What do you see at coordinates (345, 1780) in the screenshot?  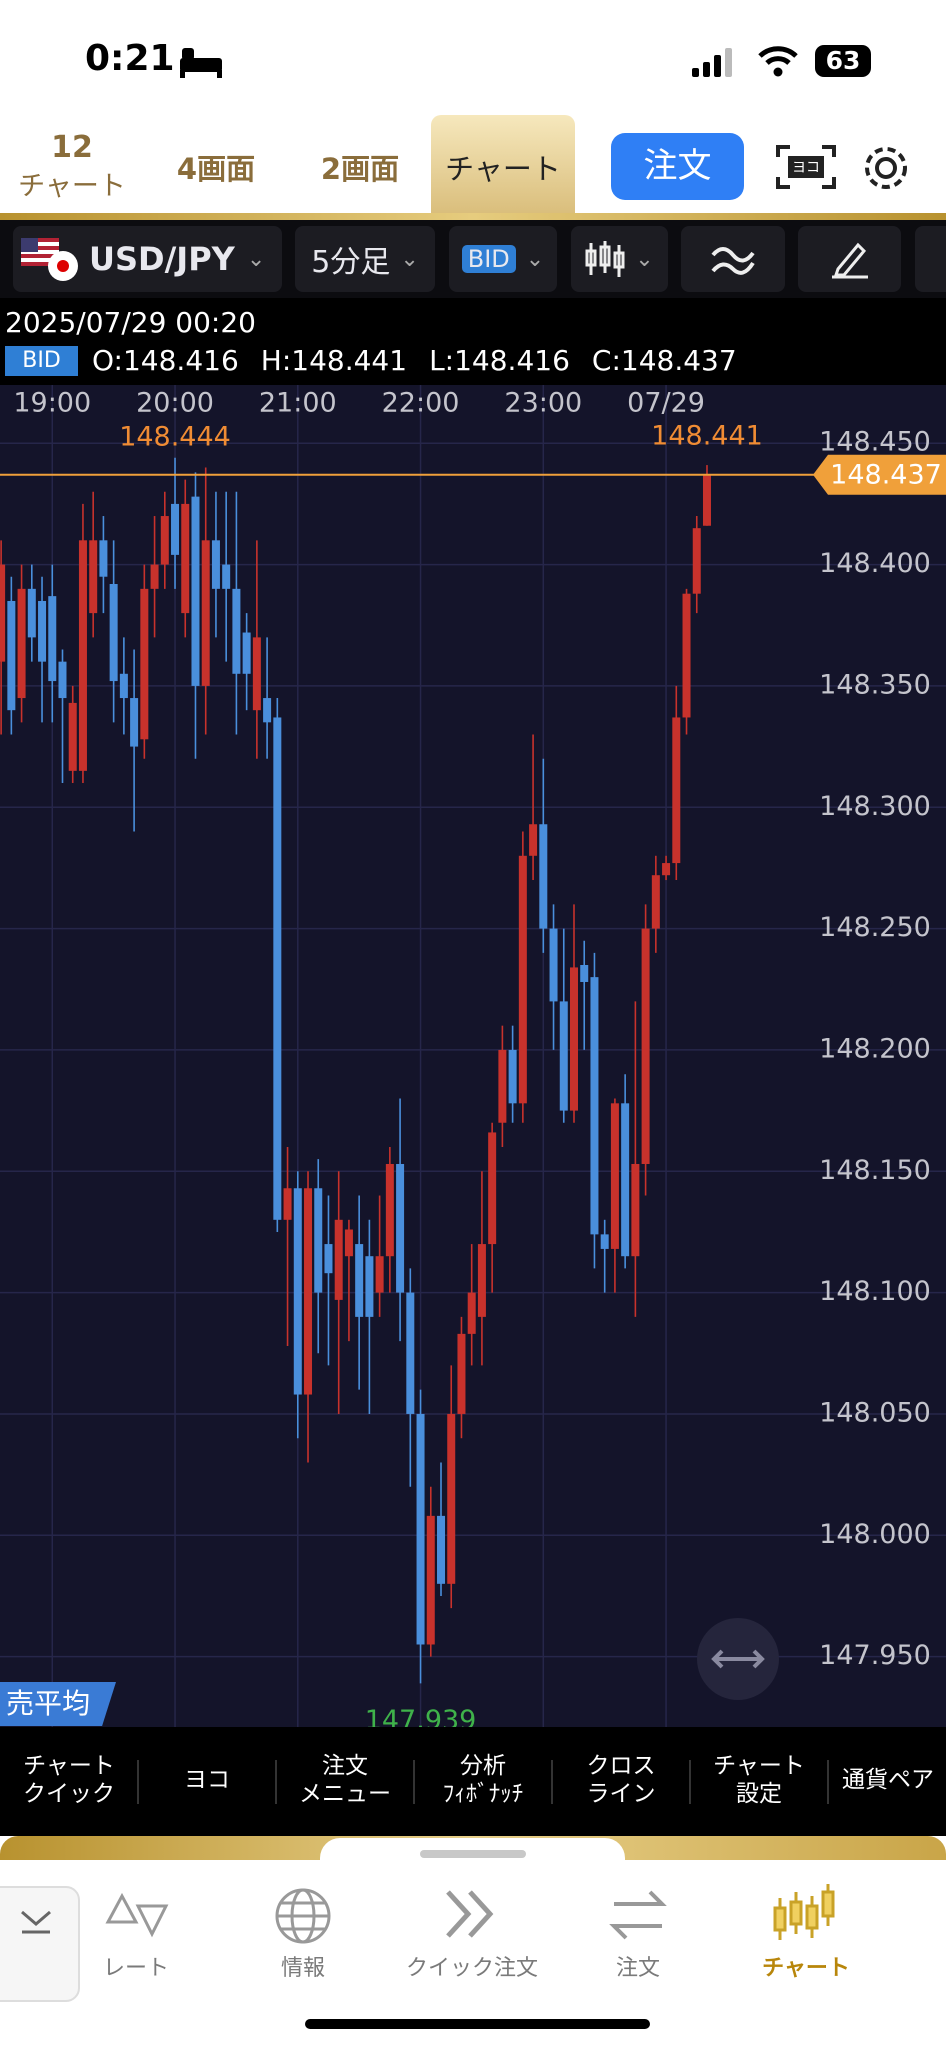 I see `menu-item: 注文 メニュー` at bounding box center [345, 1780].